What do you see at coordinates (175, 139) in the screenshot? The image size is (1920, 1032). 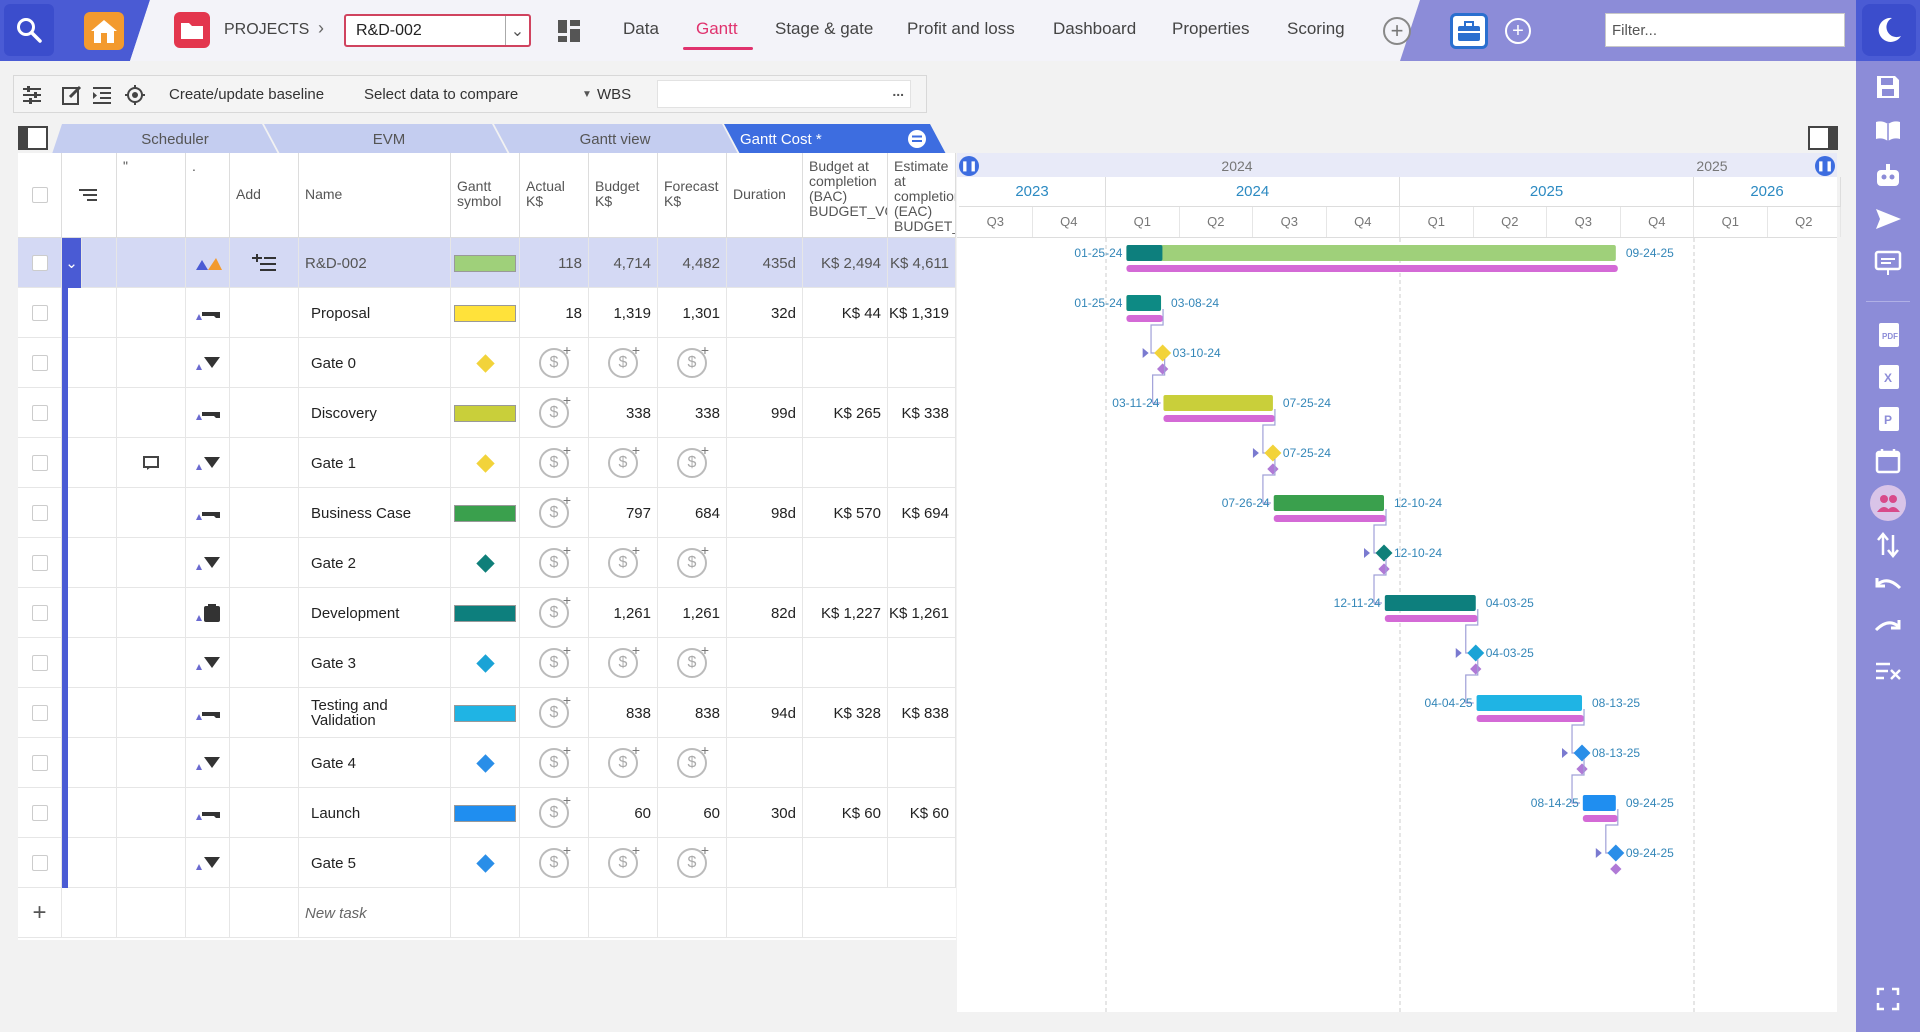 I see `tab-scheduler: Scheduler` at bounding box center [175, 139].